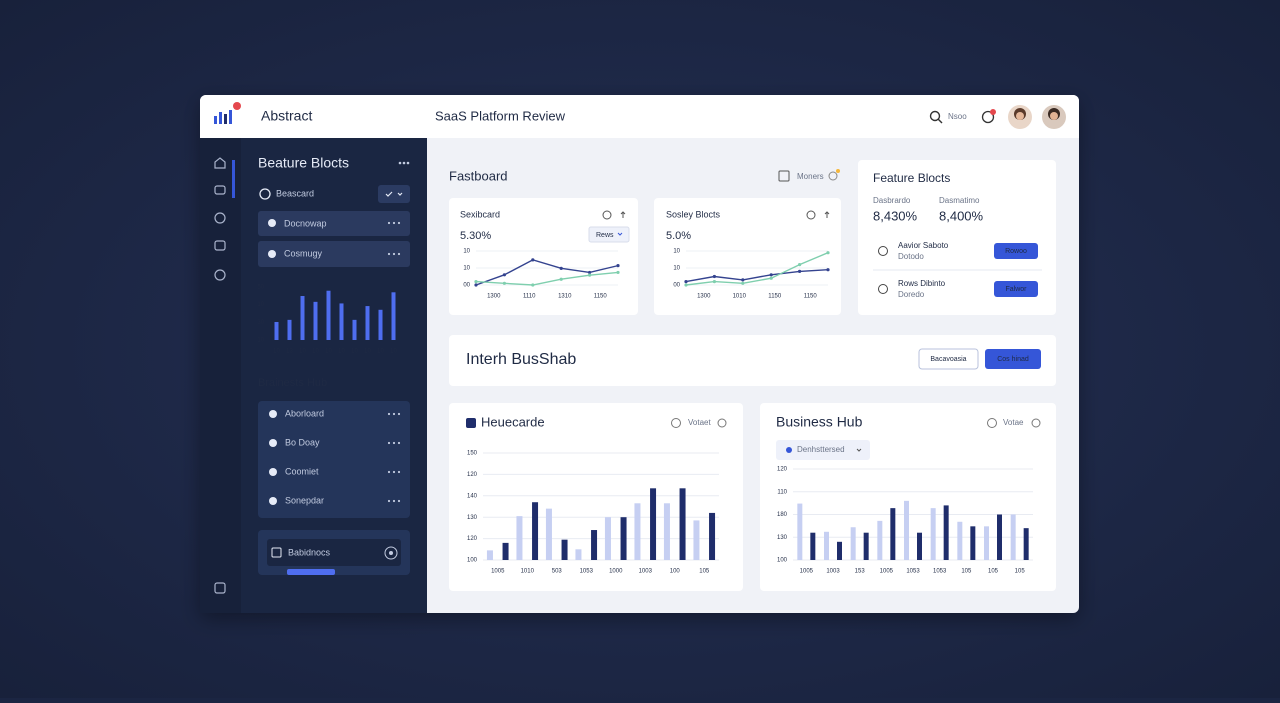 Image resolution: width=1280 pixels, height=703 pixels. Describe the element at coordinates (472, 539) in the screenshot. I see `y-axis-label: 120` at that location.